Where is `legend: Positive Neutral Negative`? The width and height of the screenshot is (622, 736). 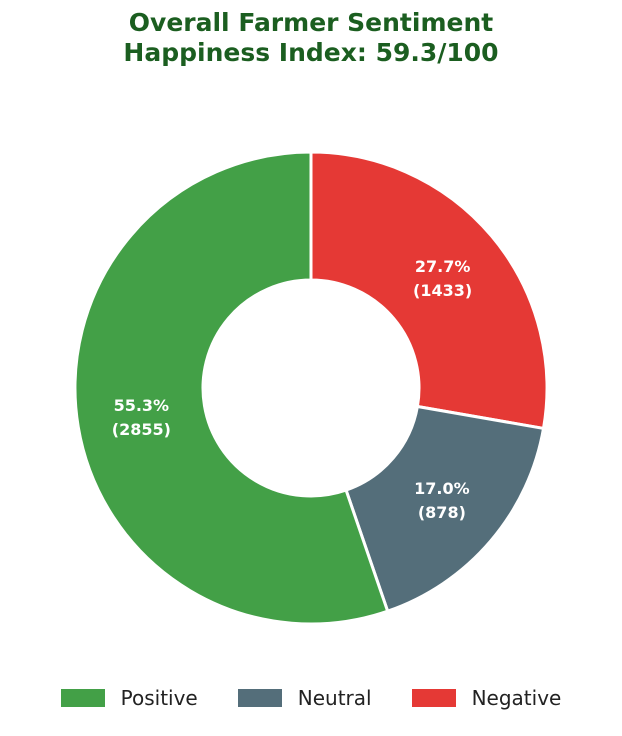
legend: Positive Neutral Negative is located at coordinates (311, 698).